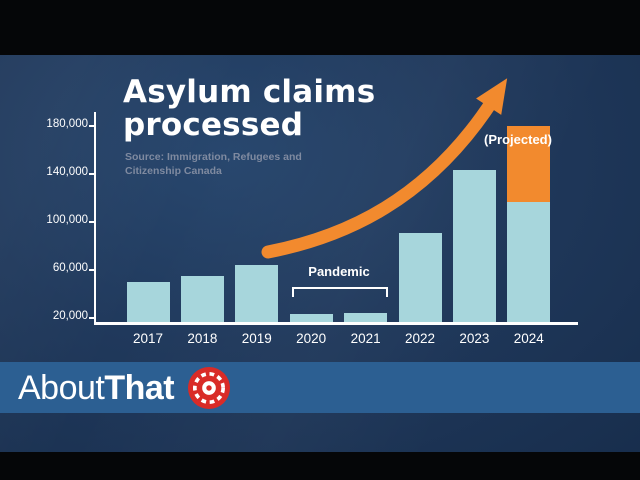 This screenshot has height=480, width=640. I want to click on bar-segment-2021, so click(366, 317).